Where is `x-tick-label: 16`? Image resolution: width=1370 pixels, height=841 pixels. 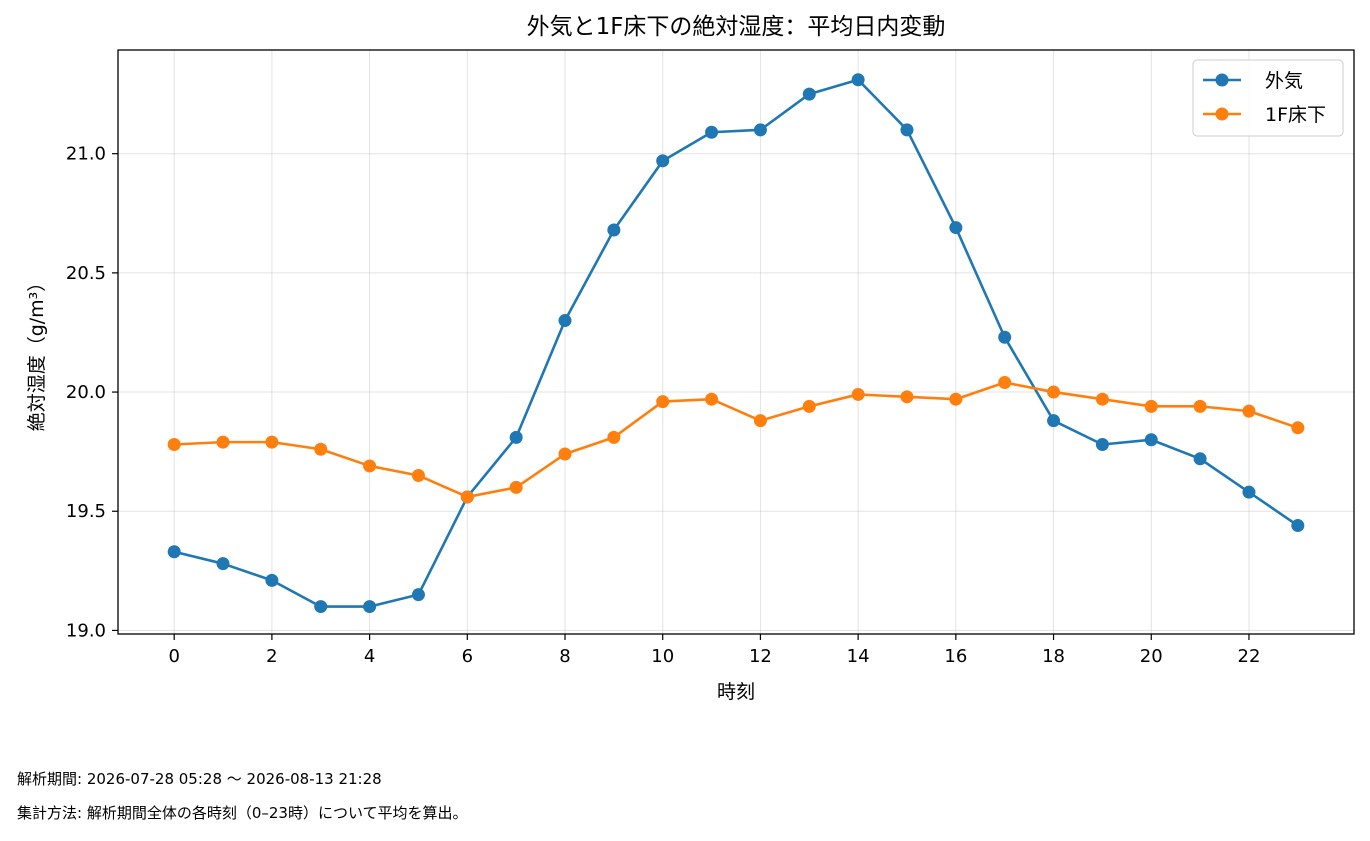
x-tick-label: 16 is located at coordinates (955, 656).